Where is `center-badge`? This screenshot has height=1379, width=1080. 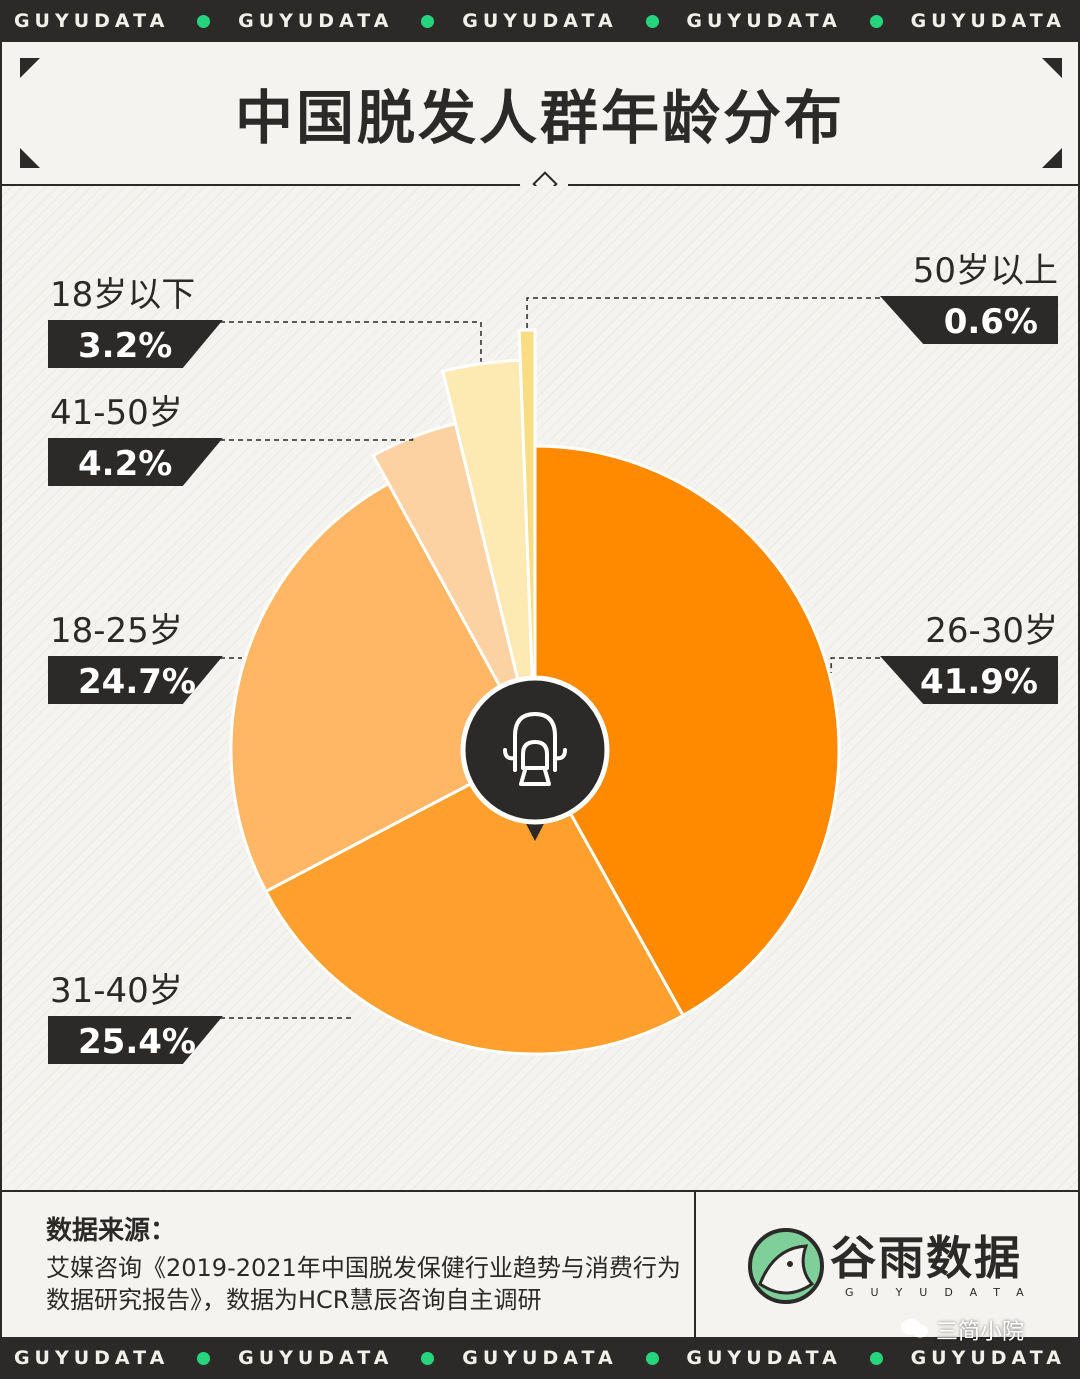
center-badge is located at coordinates (535, 758).